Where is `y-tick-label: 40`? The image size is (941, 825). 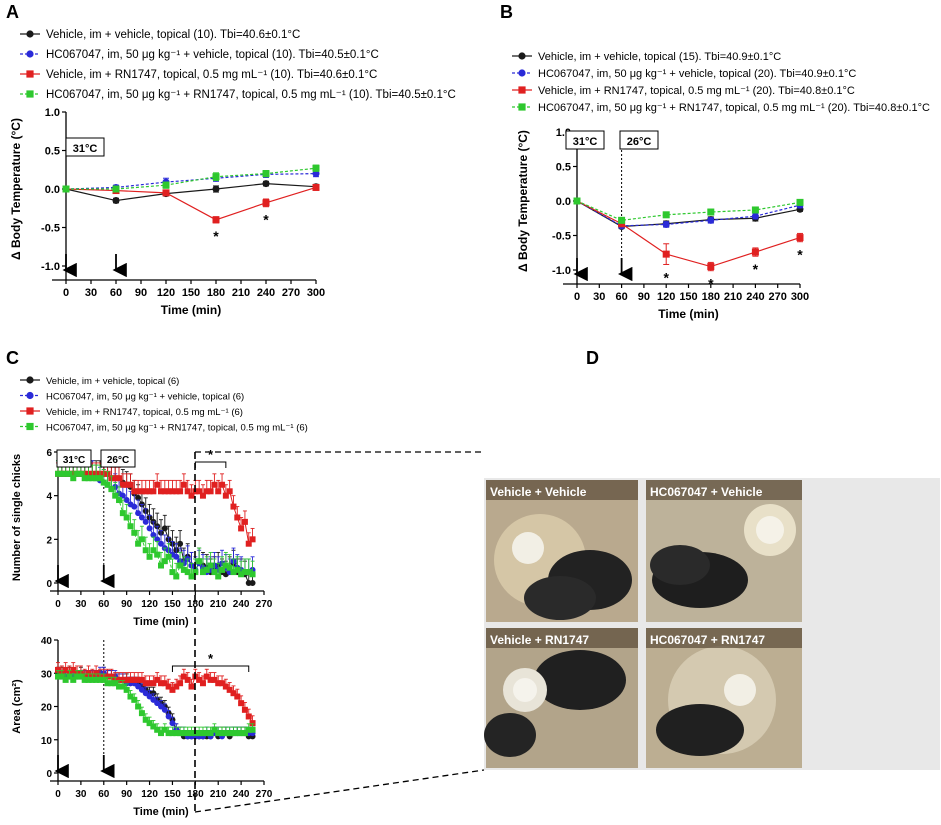 y-tick-label: 40 is located at coordinates (47, 641).